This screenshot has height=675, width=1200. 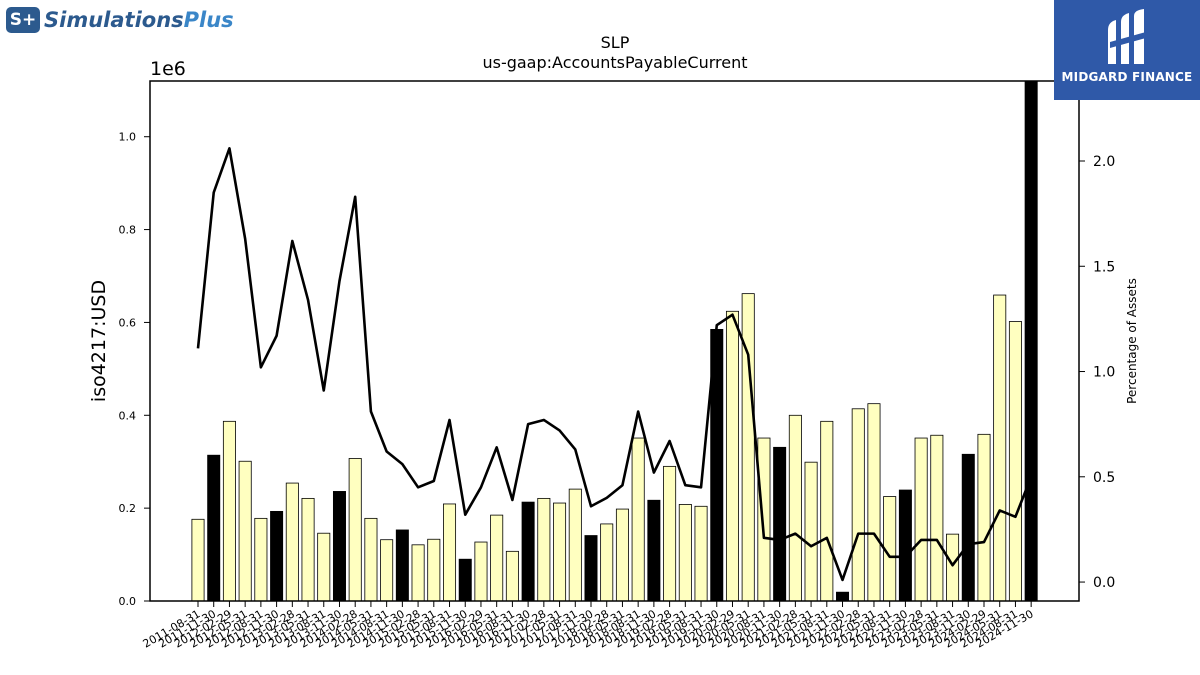 I want to click on y2-tick-label: 1.5, so click(x=1104, y=267).